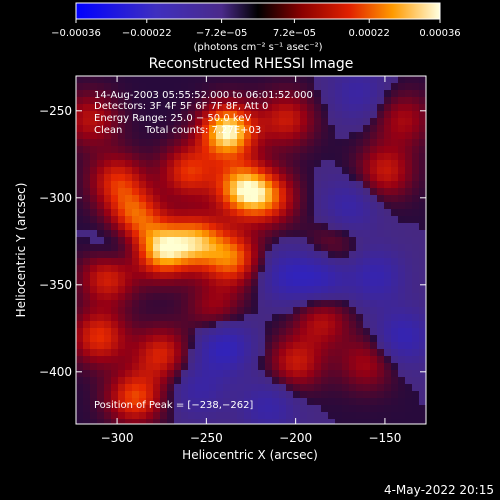 The height and width of the screenshot is (500, 500). What do you see at coordinates (203, 95) in the screenshot?
I see `annotation-time-range: 14‑Aug‑2003 05:55:52.000 to 06:01:52.000` at bounding box center [203, 95].